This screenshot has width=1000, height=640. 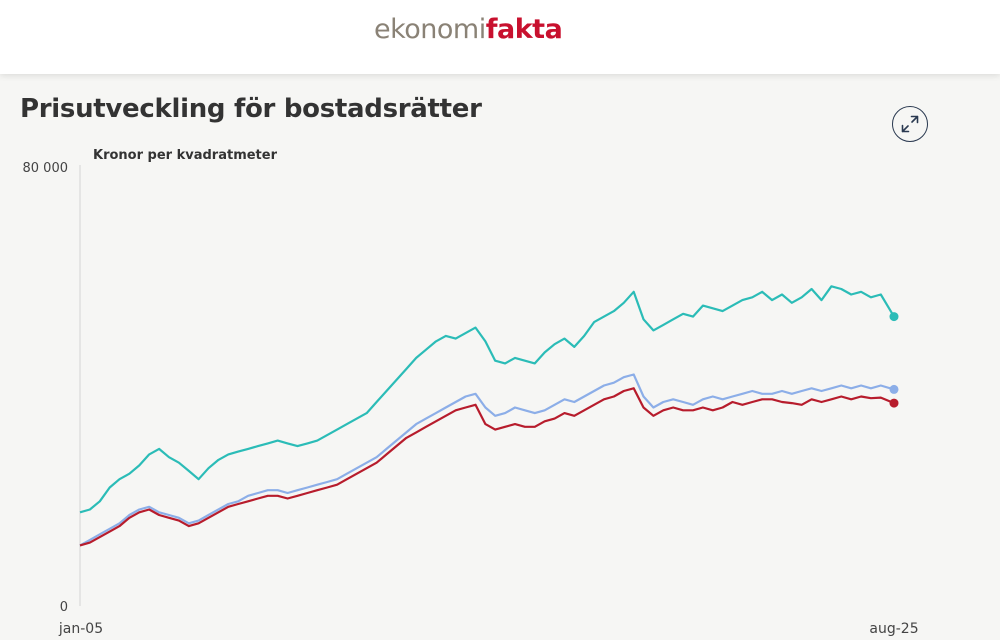 What do you see at coordinates (251, 109) in the screenshot?
I see `page-title: Prisutveckling för bostadsrätter` at bounding box center [251, 109].